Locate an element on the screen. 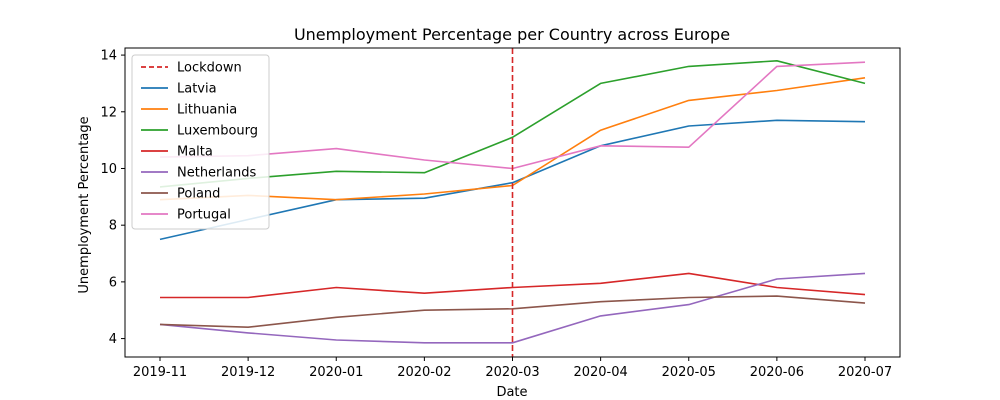 The image size is (1000, 400). legend-label-lithuania: Lithuania is located at coordinates (207, 110).